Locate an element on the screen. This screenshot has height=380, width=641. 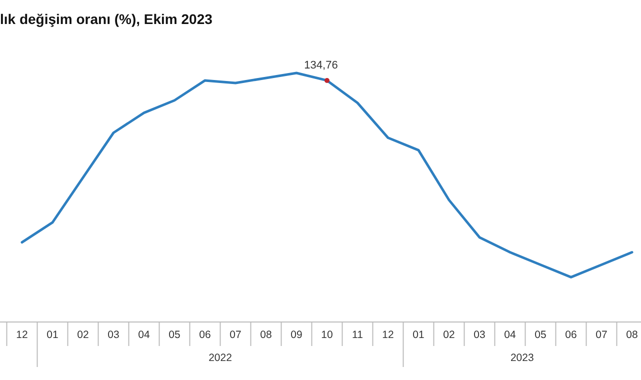
annotation: 134,76 is located at coordinates (321, 65).